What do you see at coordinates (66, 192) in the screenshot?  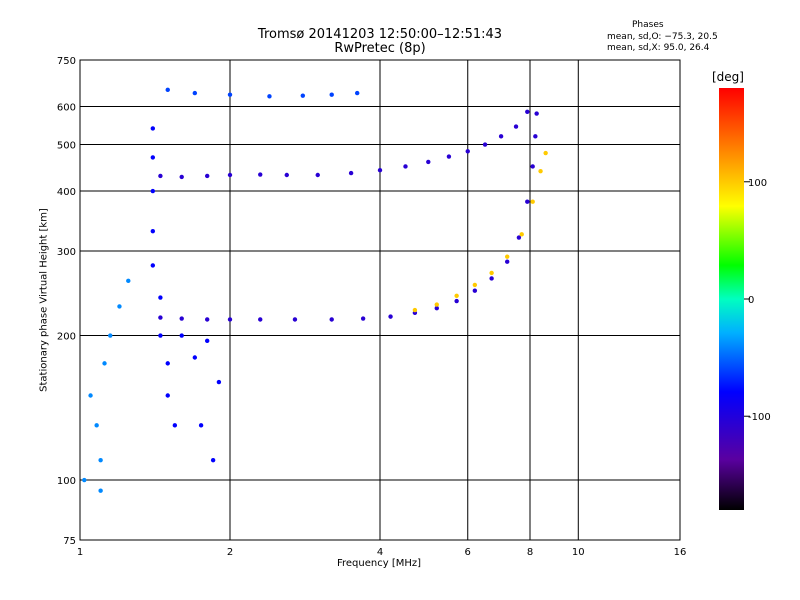 I see `y-tick-label: 400` at bounding box center [66, 192].